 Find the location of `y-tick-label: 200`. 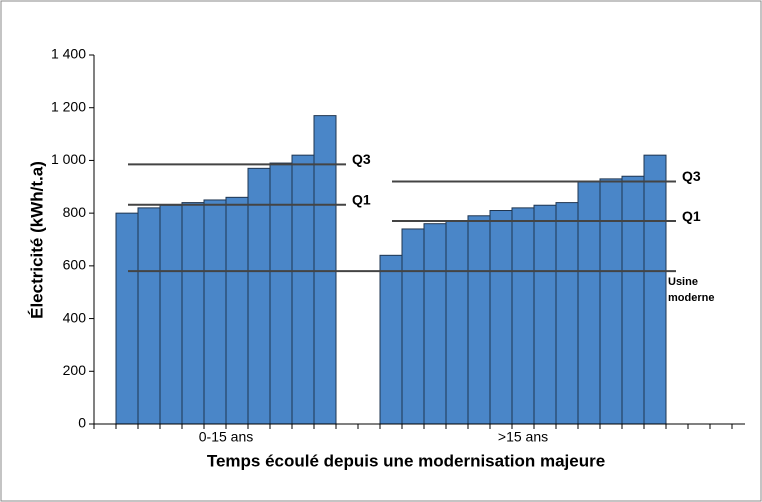

y-tick-label: 200 is located at coordinates (75, 370).